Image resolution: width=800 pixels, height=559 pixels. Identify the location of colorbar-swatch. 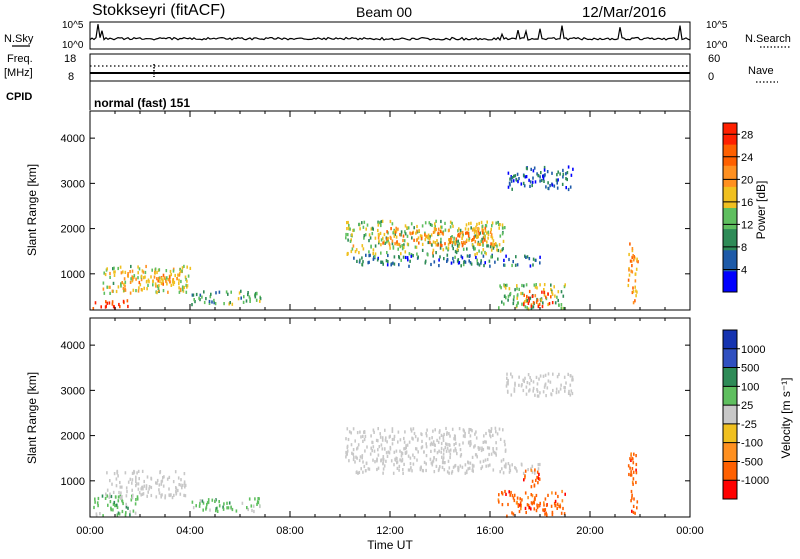
(730, 340).